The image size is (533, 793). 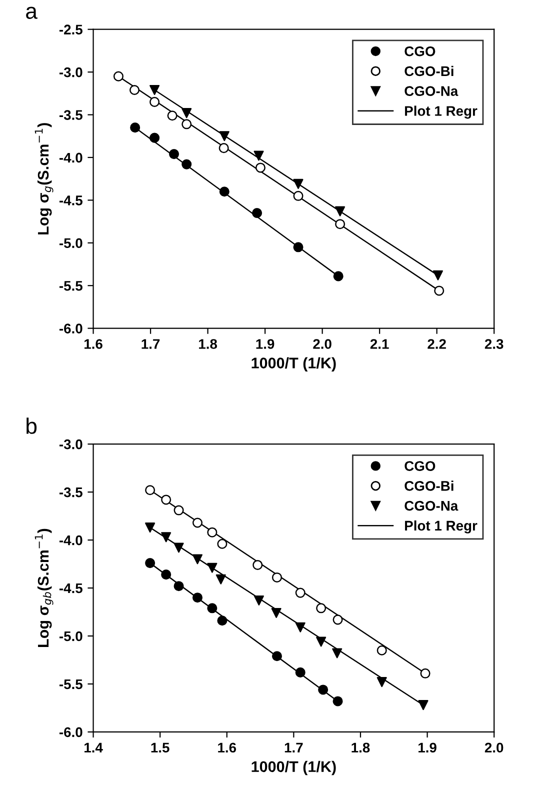 I want to click on y-tick-label: -2.5, so click(x=70, y=29).